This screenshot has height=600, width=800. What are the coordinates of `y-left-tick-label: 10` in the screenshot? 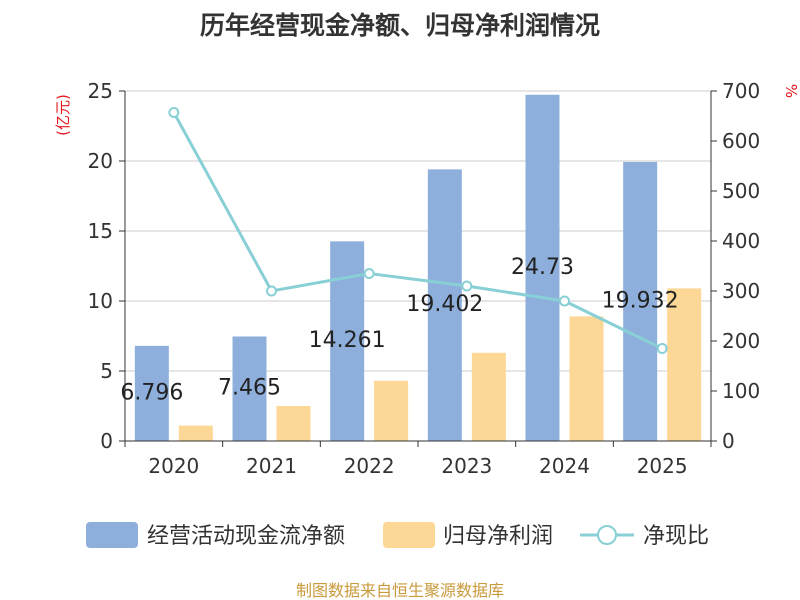 It's located at (100, 301).